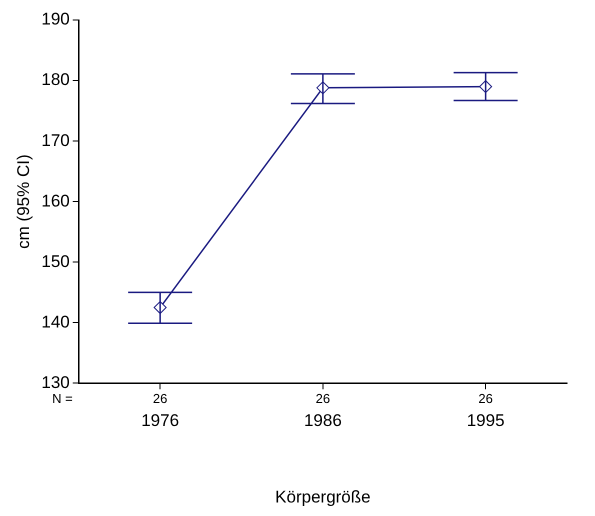 The image size is (595, 516). What do you see at coordinates (55, 322) in the screenshot?
I see `y-tick-label: 140` at bounding box center [55, 322].